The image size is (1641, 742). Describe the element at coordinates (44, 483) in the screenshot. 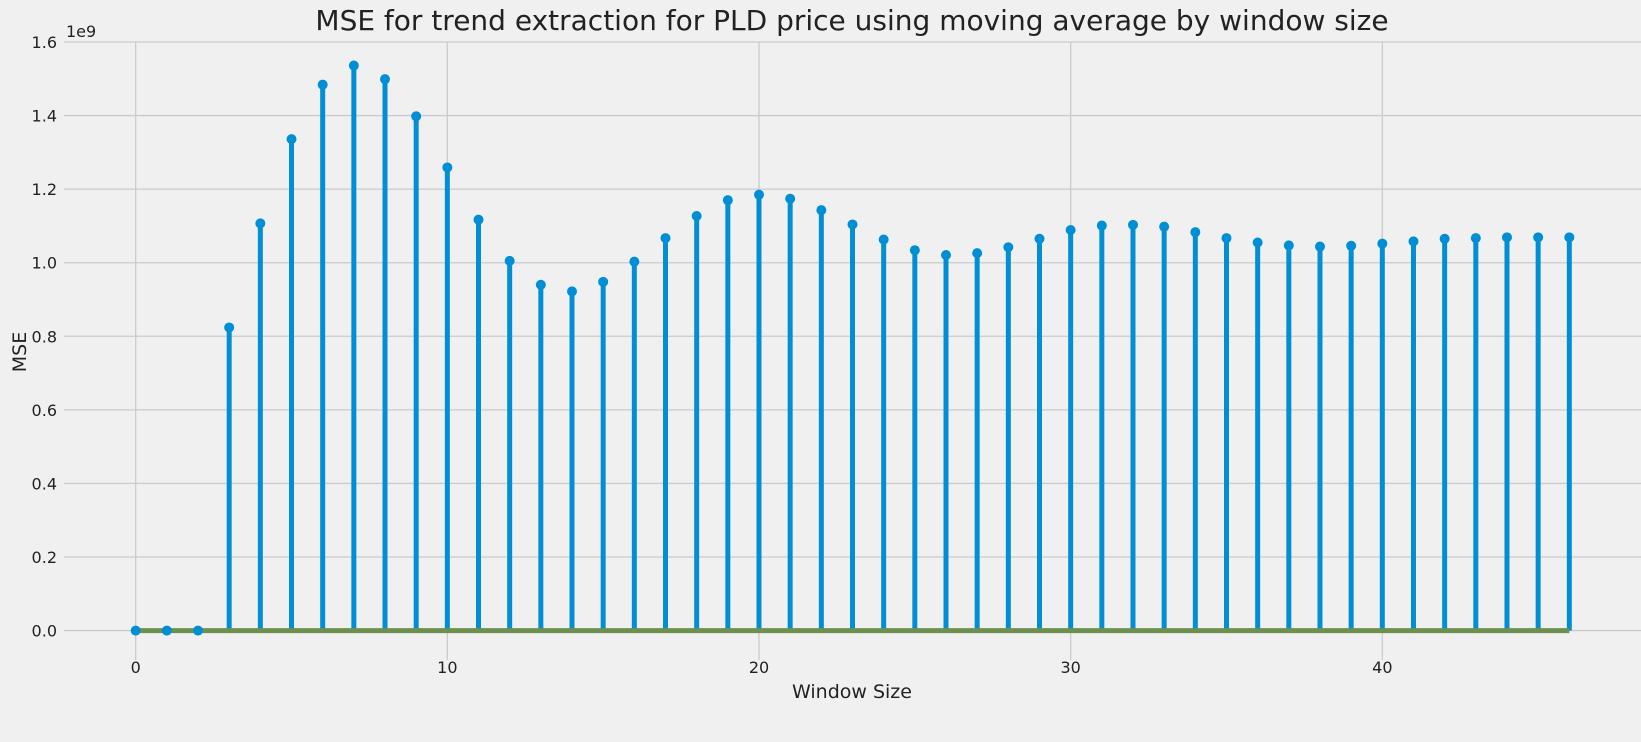

I see `y-tick-label: 0.4` at that location.